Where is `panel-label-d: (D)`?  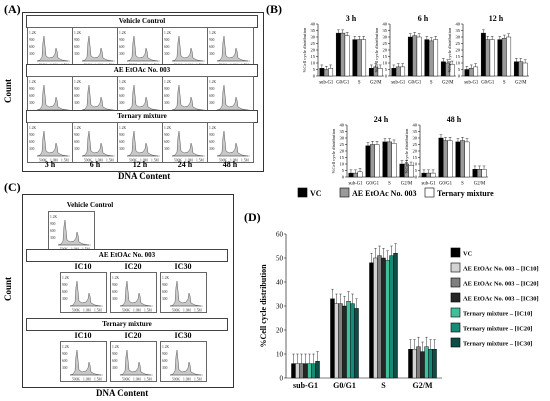 panel-label-d: (D) is located at coordinates (252, 217).